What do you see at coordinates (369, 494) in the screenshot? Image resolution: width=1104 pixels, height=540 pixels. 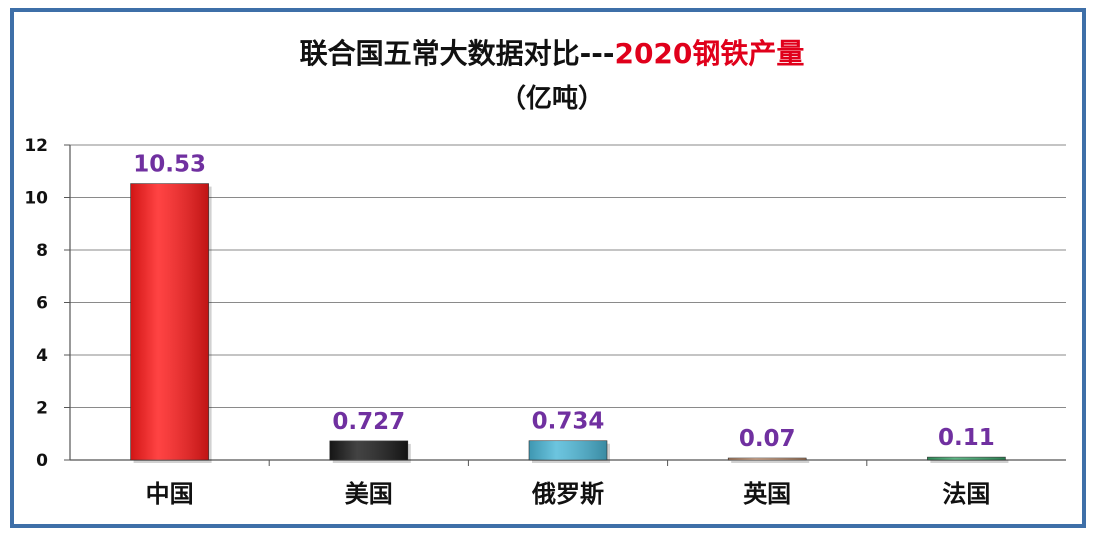 I see `category-label: 美国` at bounding box center [369, 494].